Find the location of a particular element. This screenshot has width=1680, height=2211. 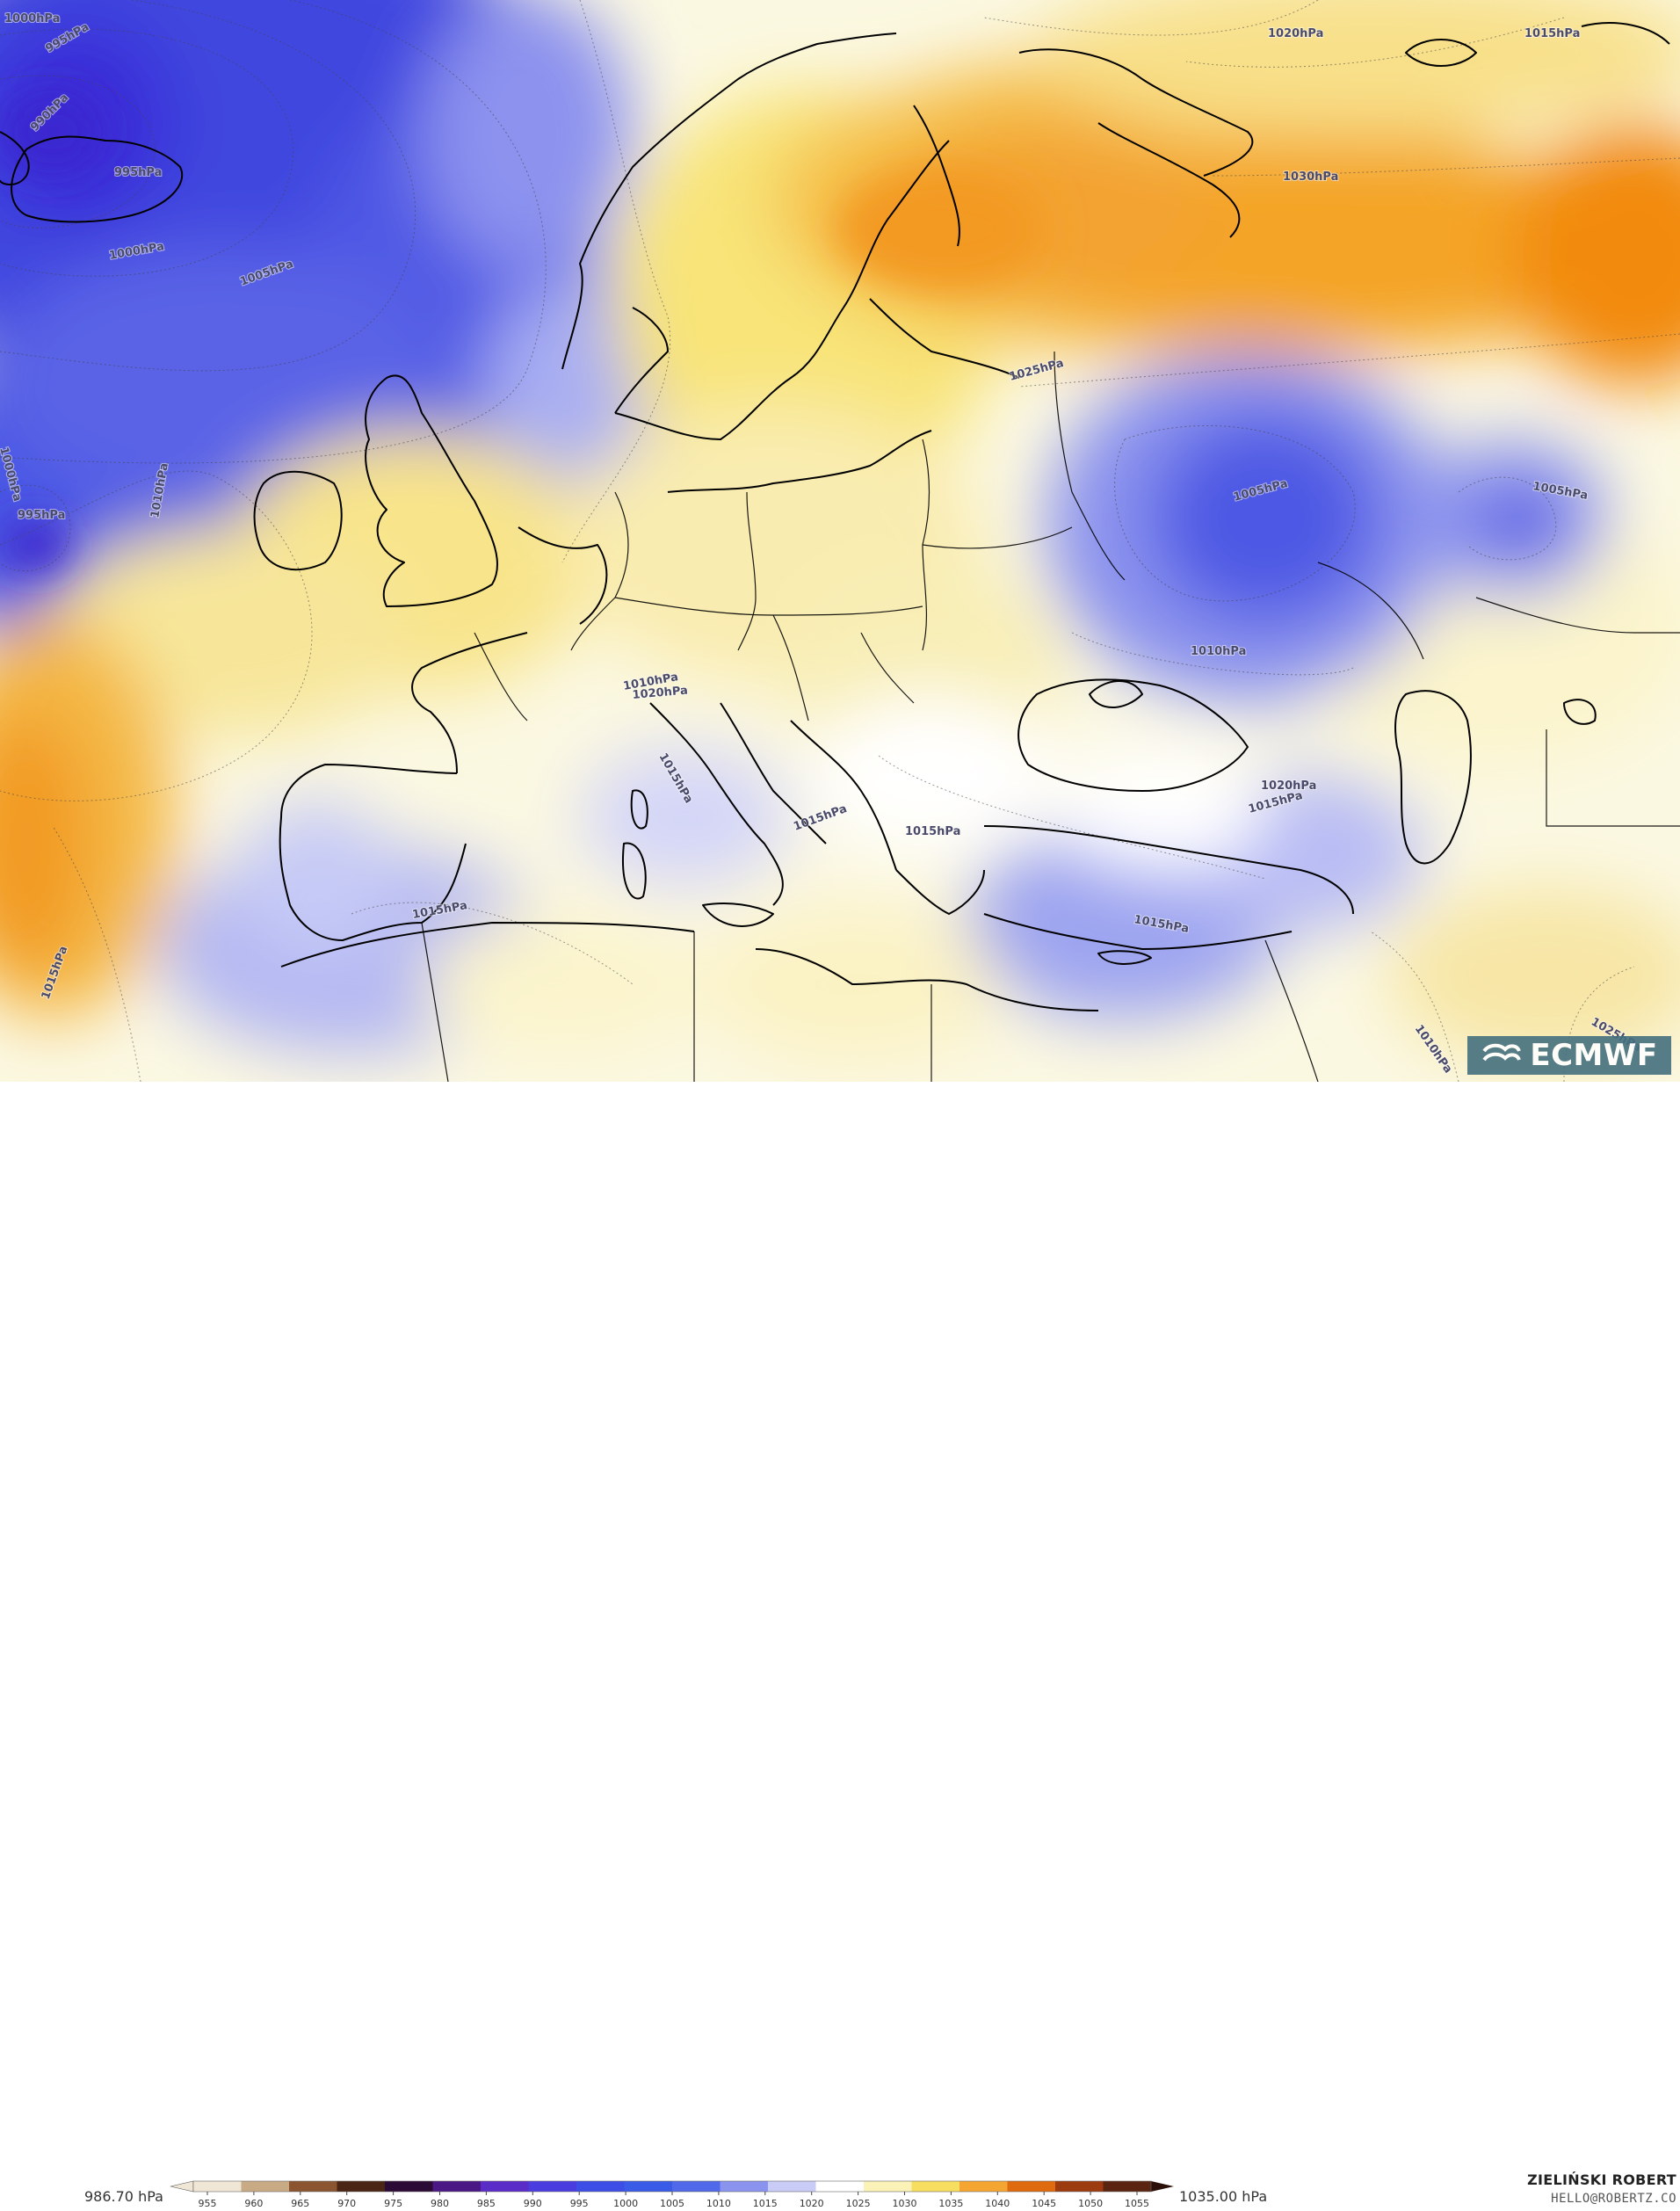

colorbar-tick-label: 1035 is located at coordinates (950, 2203).